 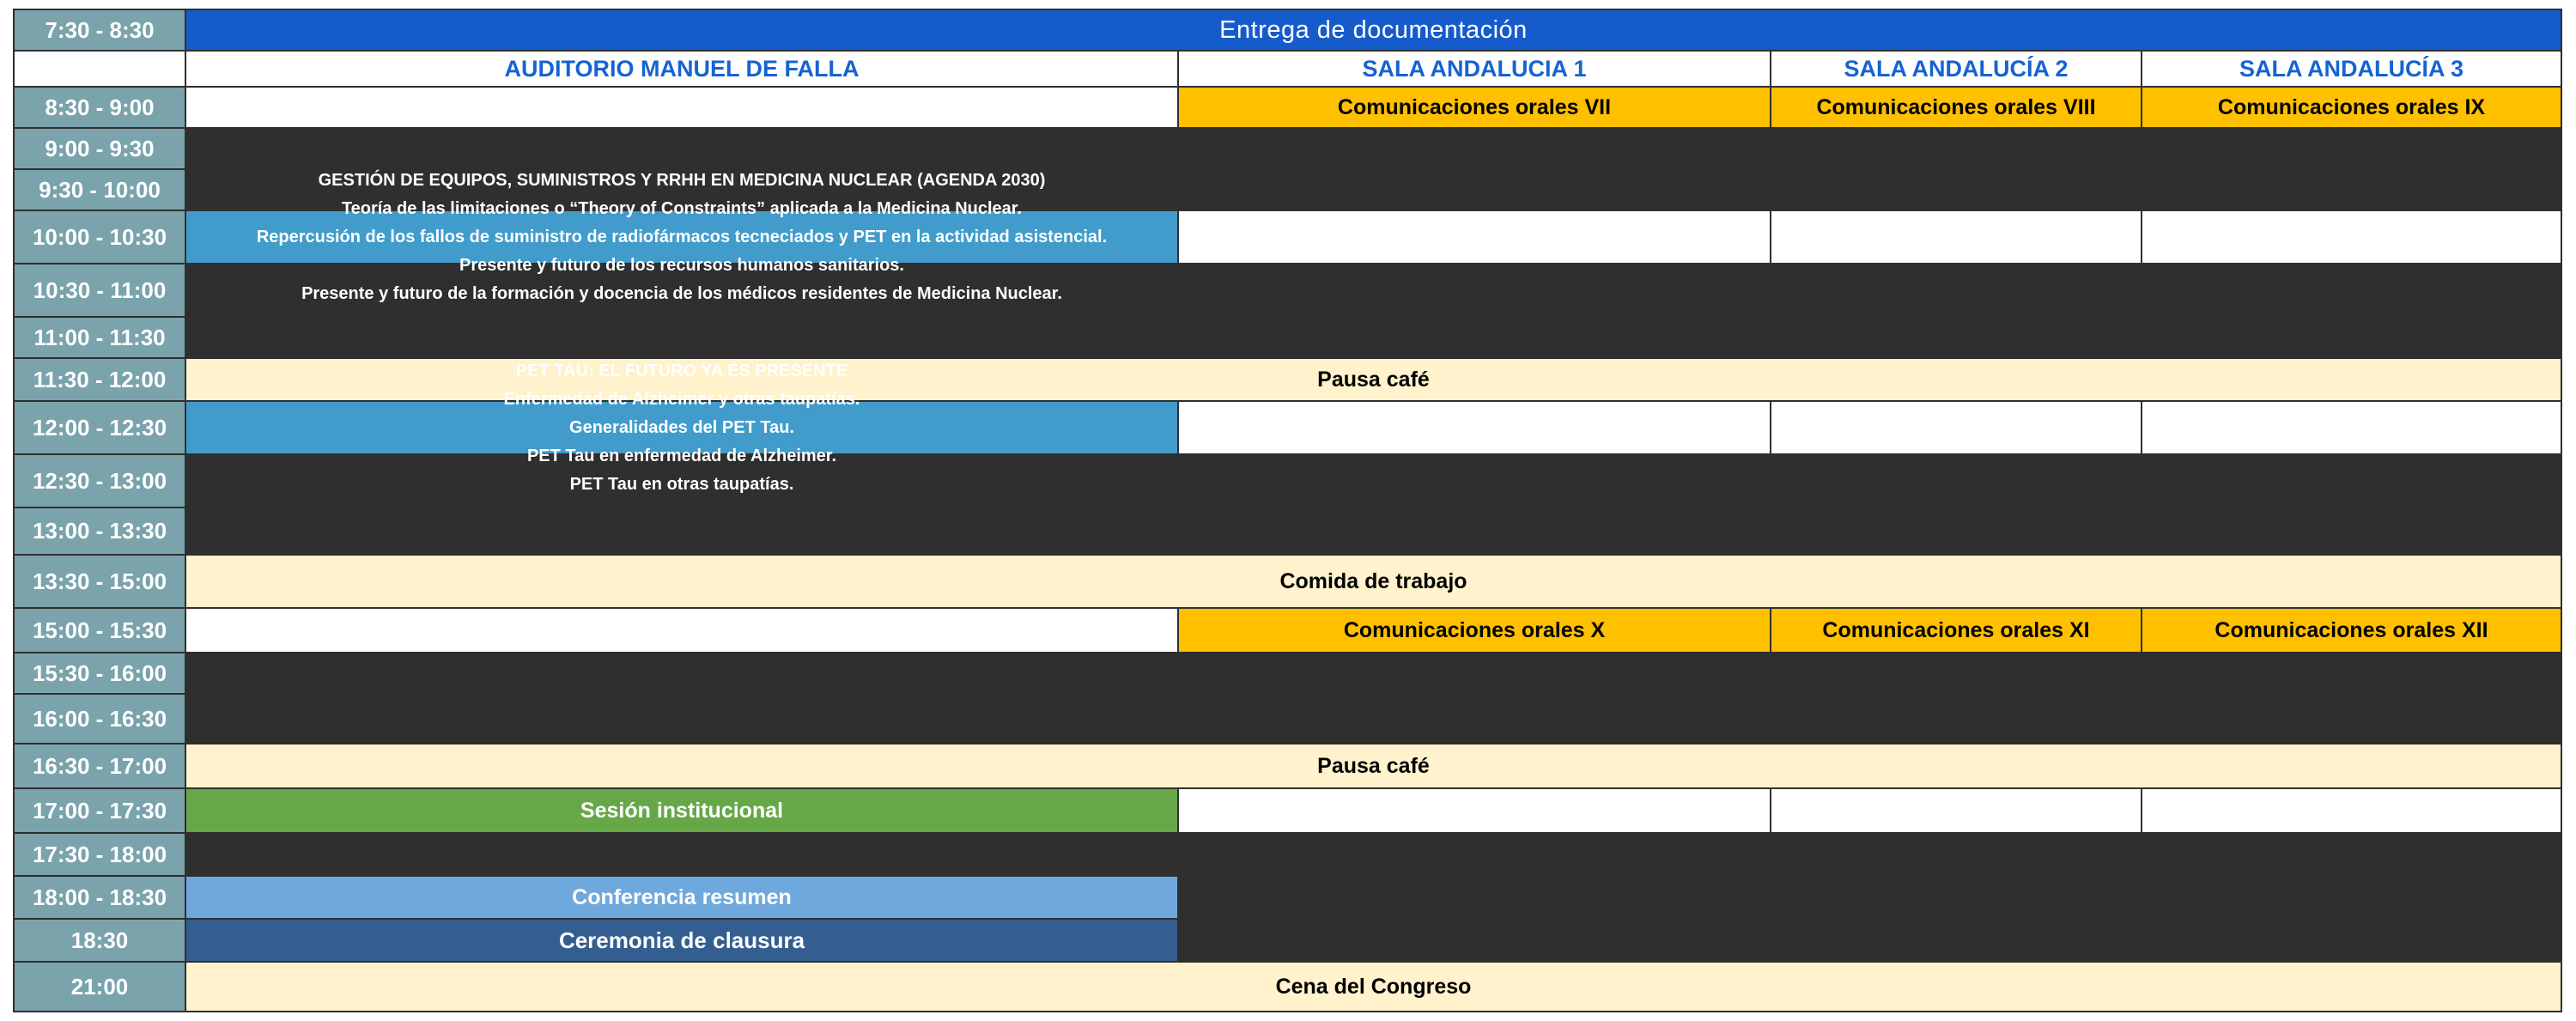 I want to click on session-orales-x: Comunicaciones orales X, so click(x=1474, y=630).